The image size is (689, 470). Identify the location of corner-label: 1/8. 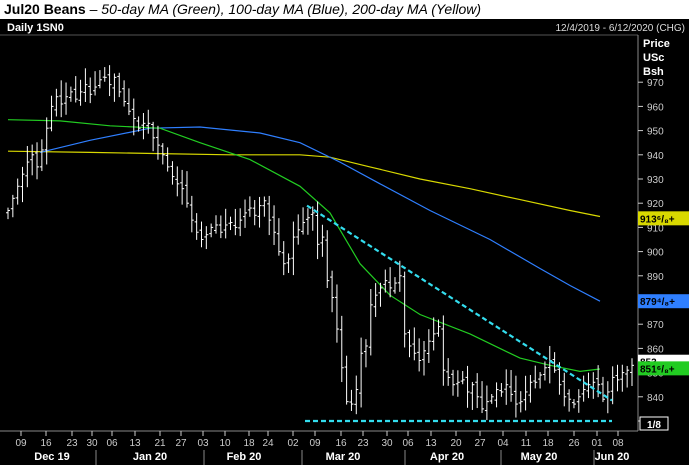
(654, 425).